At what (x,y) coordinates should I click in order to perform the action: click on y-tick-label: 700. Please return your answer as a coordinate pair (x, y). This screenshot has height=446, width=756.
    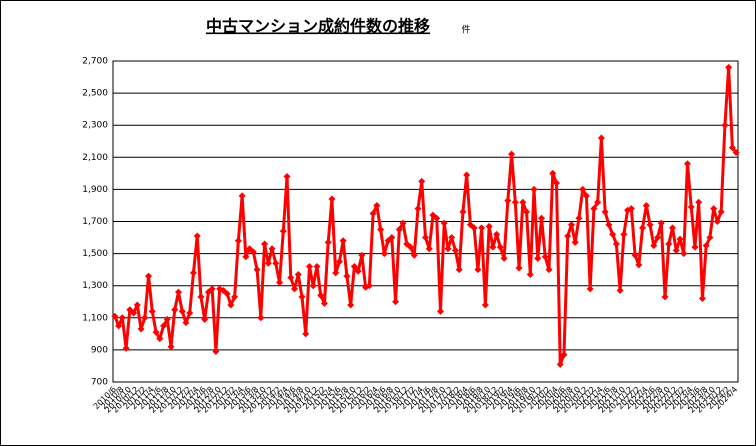
    Looking at the image, I should click on (99, 383).